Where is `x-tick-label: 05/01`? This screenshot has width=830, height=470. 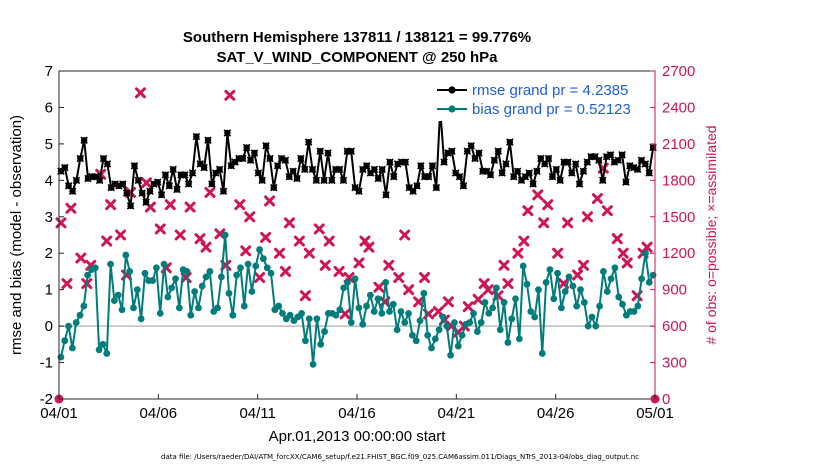 x-tick-label: 05/01 is located at coordinates (655, 413).